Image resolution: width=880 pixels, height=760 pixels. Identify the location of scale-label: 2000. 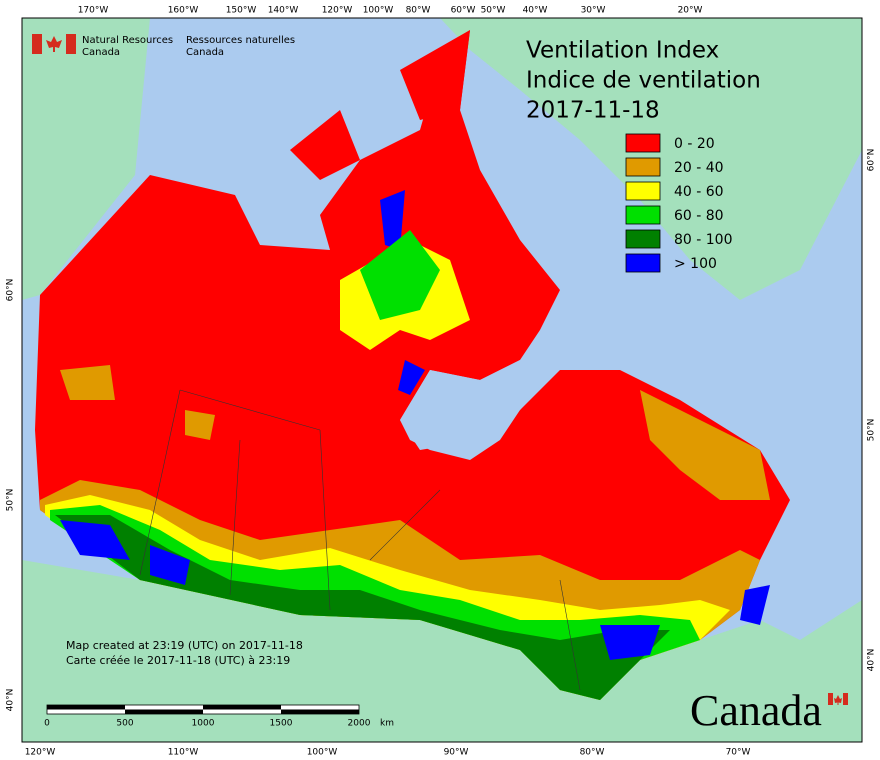
(359, 724).